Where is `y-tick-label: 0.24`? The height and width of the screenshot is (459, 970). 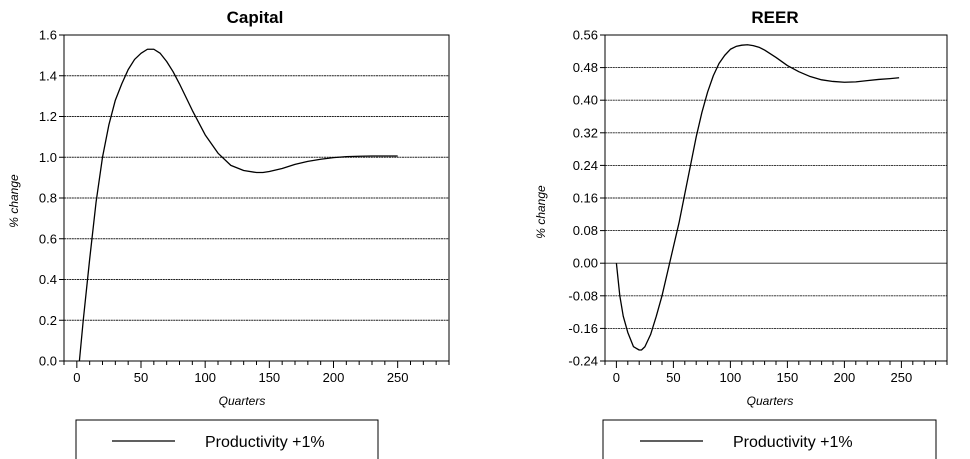
y-tick-label: 0.24 is located at coordinates (585, 165).